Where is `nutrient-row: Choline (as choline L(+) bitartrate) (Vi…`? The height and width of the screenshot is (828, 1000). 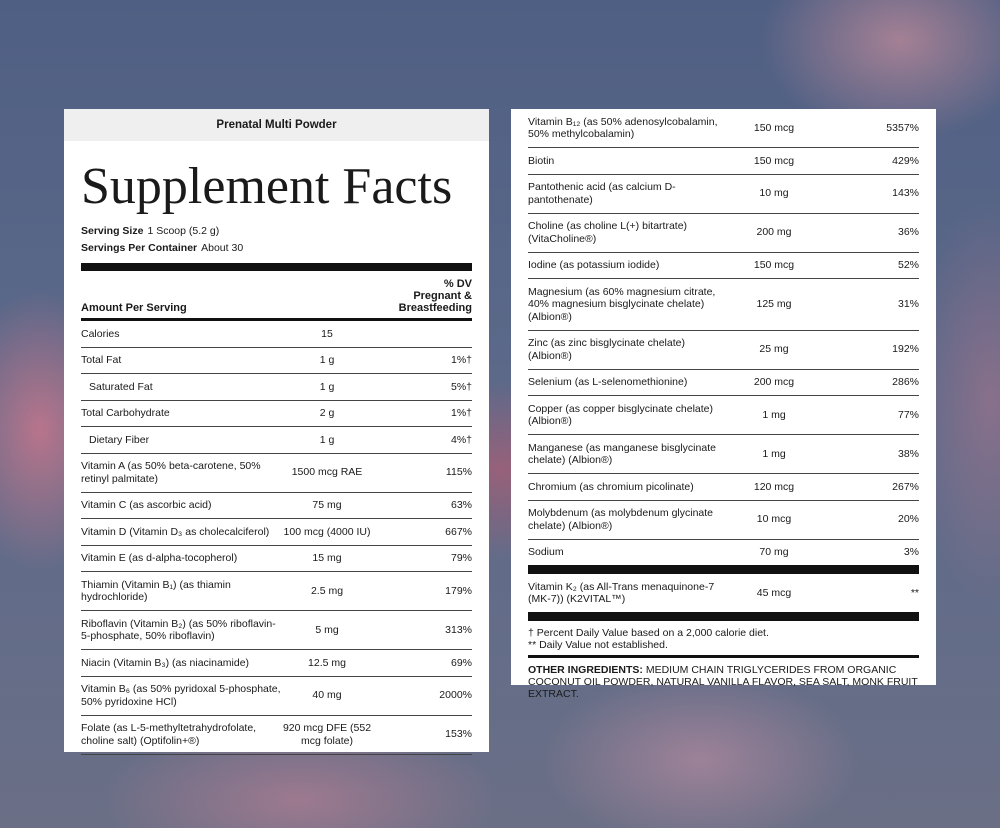 nutrient-row: Choline (as choline L(+) bitartrate) (Vi… is located at coordinates (723, 233).